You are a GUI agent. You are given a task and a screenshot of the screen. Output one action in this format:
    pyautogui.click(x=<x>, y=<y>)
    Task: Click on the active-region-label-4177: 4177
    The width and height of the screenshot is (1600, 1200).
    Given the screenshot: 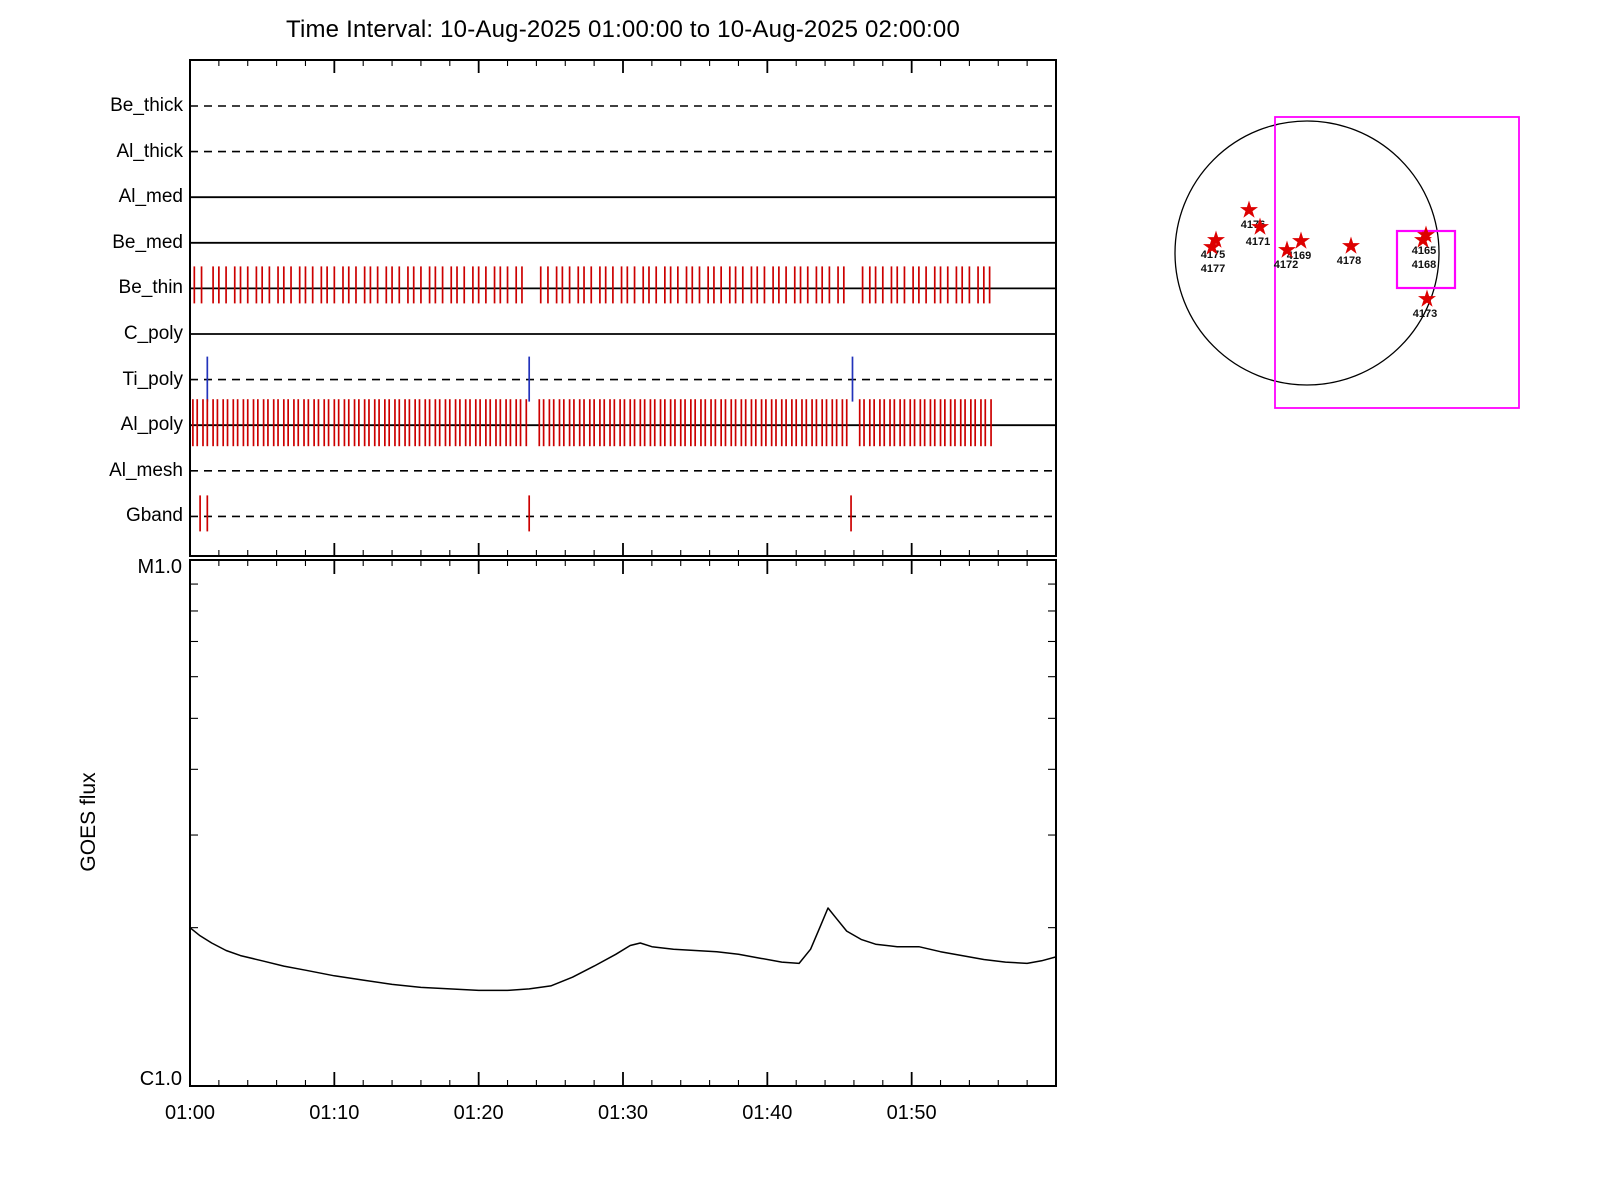 What is the action you would take?
    pyautogui.click(x=1213, y=269)
    